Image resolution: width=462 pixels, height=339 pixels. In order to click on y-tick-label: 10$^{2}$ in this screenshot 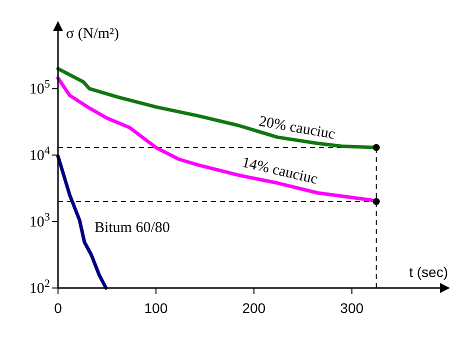, I will do `click(39, 287)`.